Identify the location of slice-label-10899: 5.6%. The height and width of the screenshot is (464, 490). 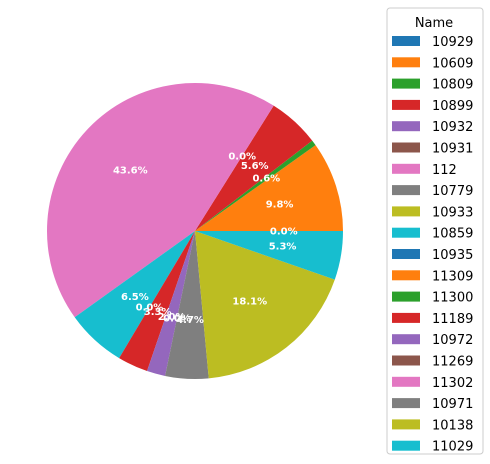
(255, 166).